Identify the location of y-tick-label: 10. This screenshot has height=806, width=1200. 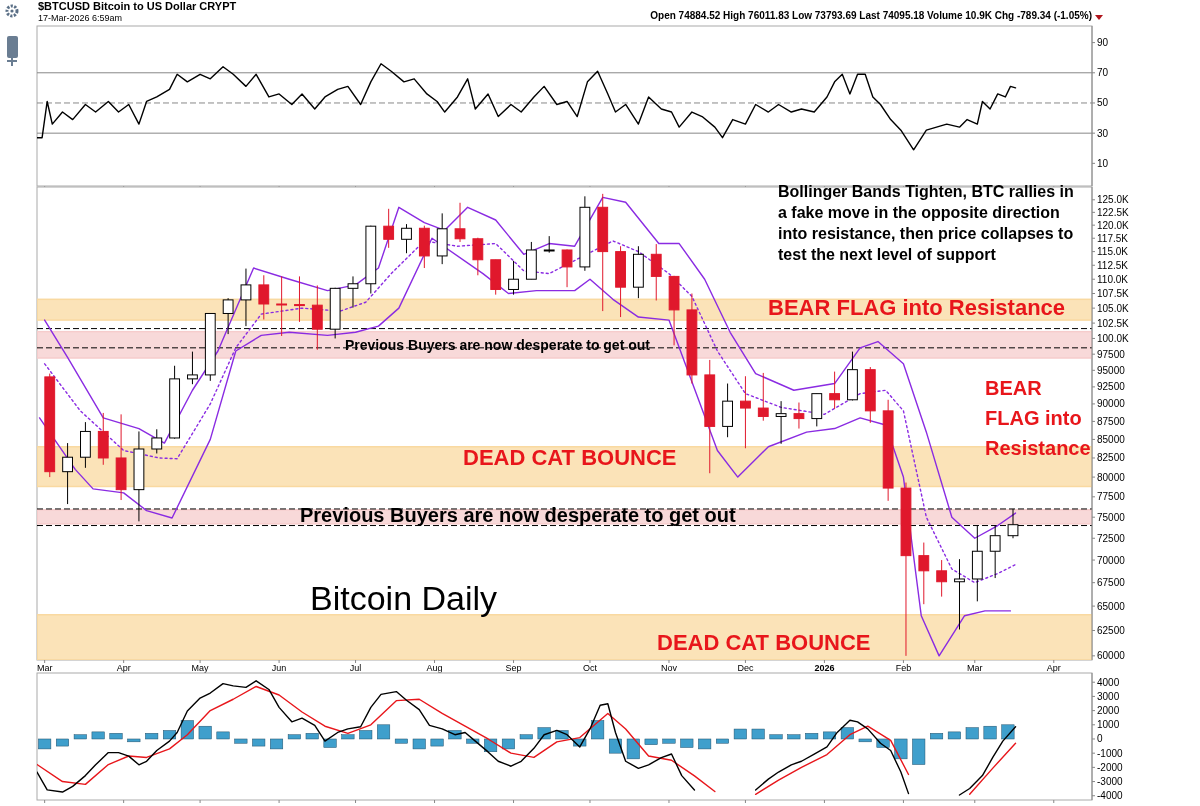
(1103, 163).